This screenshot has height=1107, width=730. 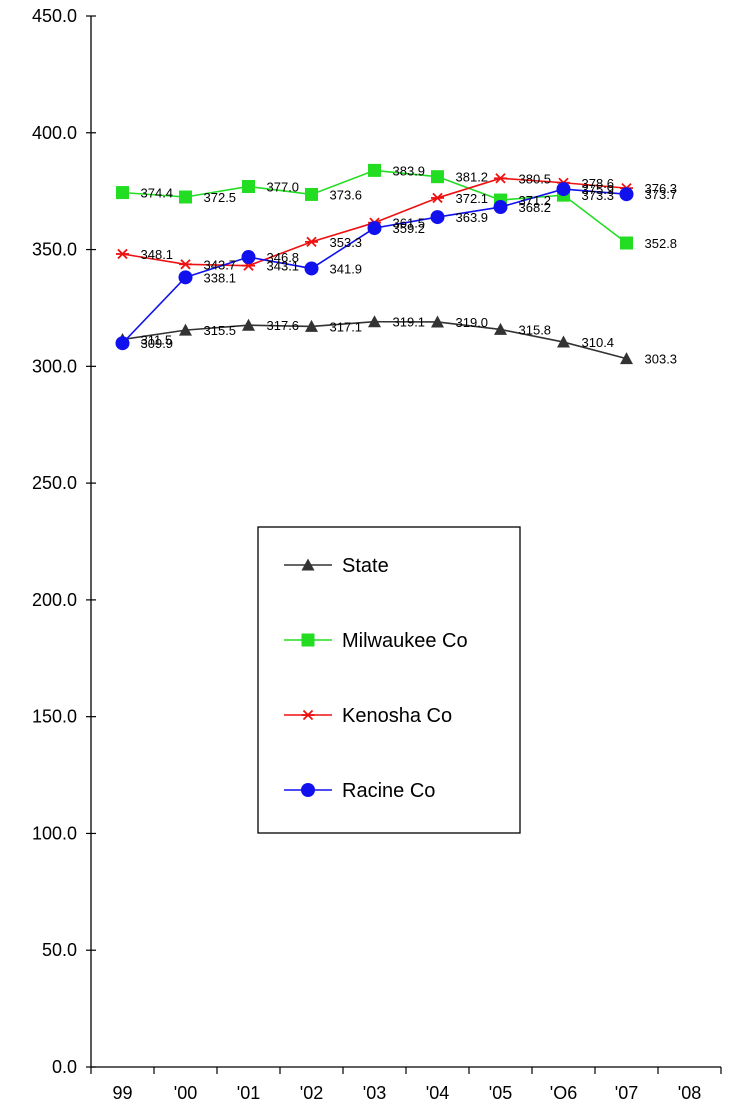 I want to click on x-tick-label: '07, so click(x=626, y=1093).